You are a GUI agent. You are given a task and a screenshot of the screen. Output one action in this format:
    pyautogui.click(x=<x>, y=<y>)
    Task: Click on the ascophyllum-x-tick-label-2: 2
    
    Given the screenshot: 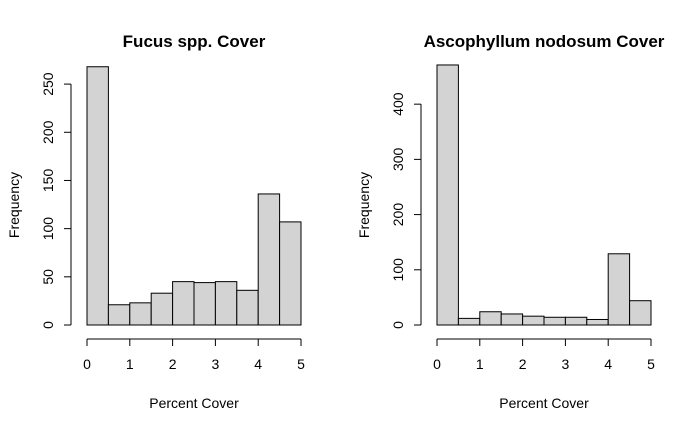 What is the action you would take?
    pyautogui.click(x=523, y=364)
    